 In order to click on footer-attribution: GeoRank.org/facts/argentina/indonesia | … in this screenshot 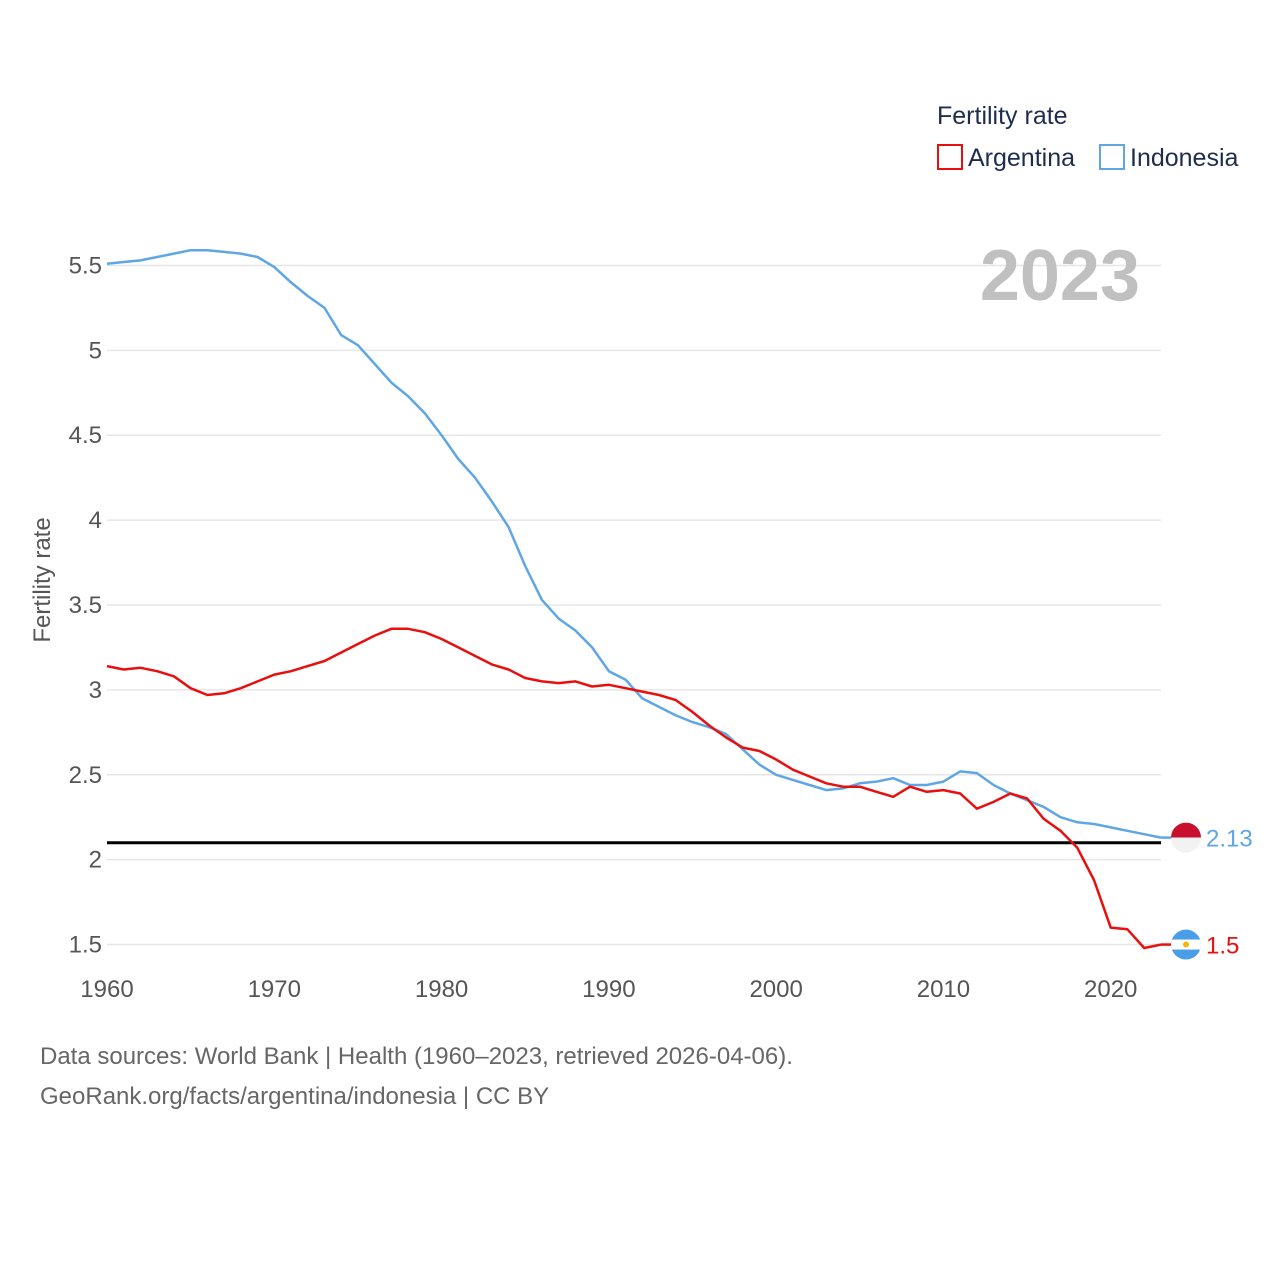, I will do `click(295, 1096)`.